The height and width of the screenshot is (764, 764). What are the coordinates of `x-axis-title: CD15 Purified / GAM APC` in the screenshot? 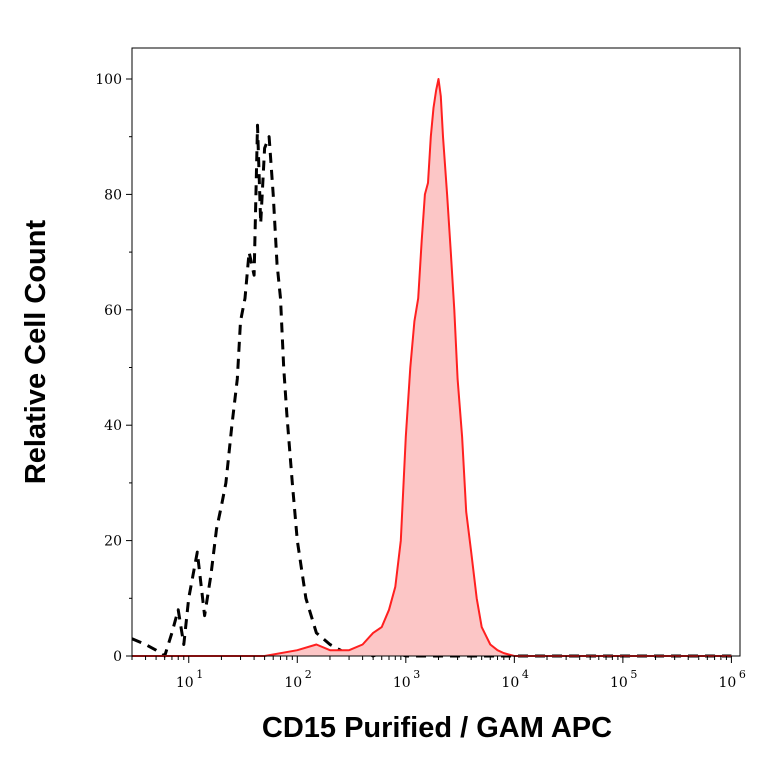 It's located at (437, 728).